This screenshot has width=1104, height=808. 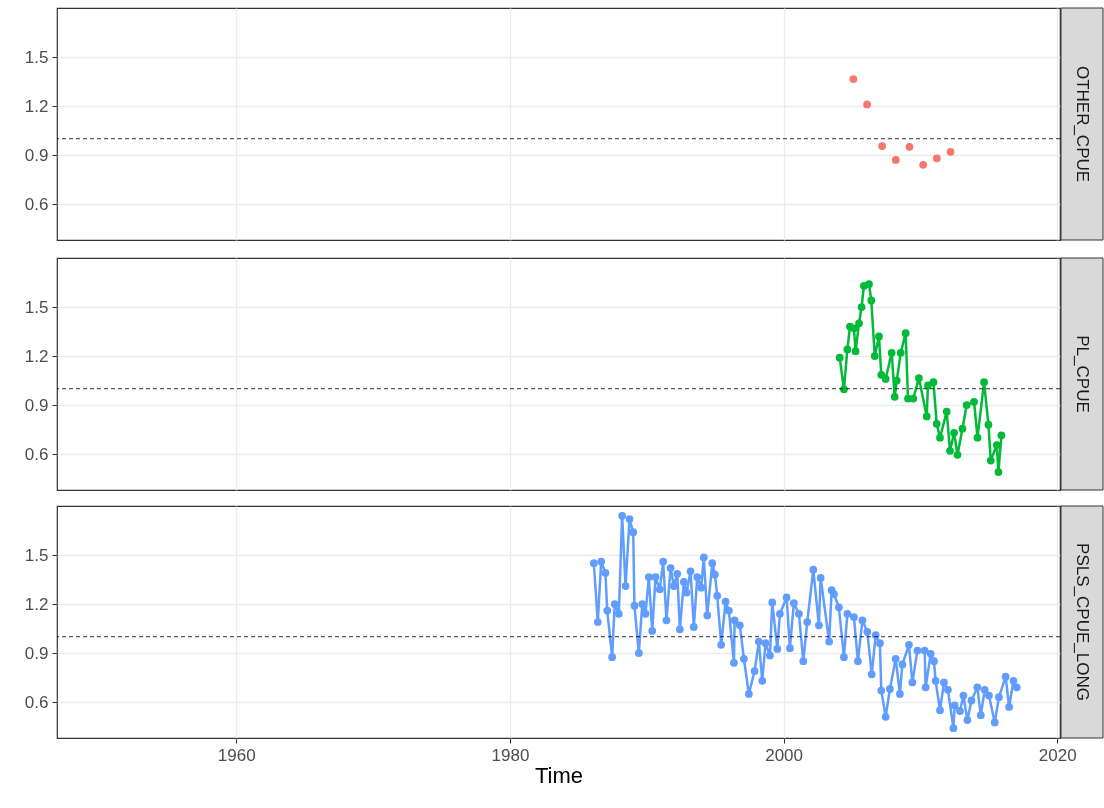 I want to click on text: PL_CPUE, so click(x=1082, y=374).